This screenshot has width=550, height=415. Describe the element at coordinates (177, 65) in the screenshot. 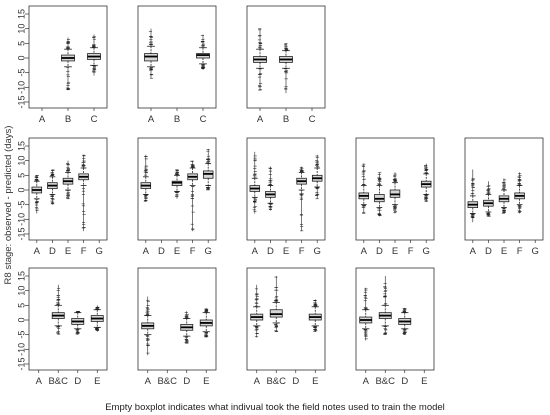

I see `panel: A B C` at that location.